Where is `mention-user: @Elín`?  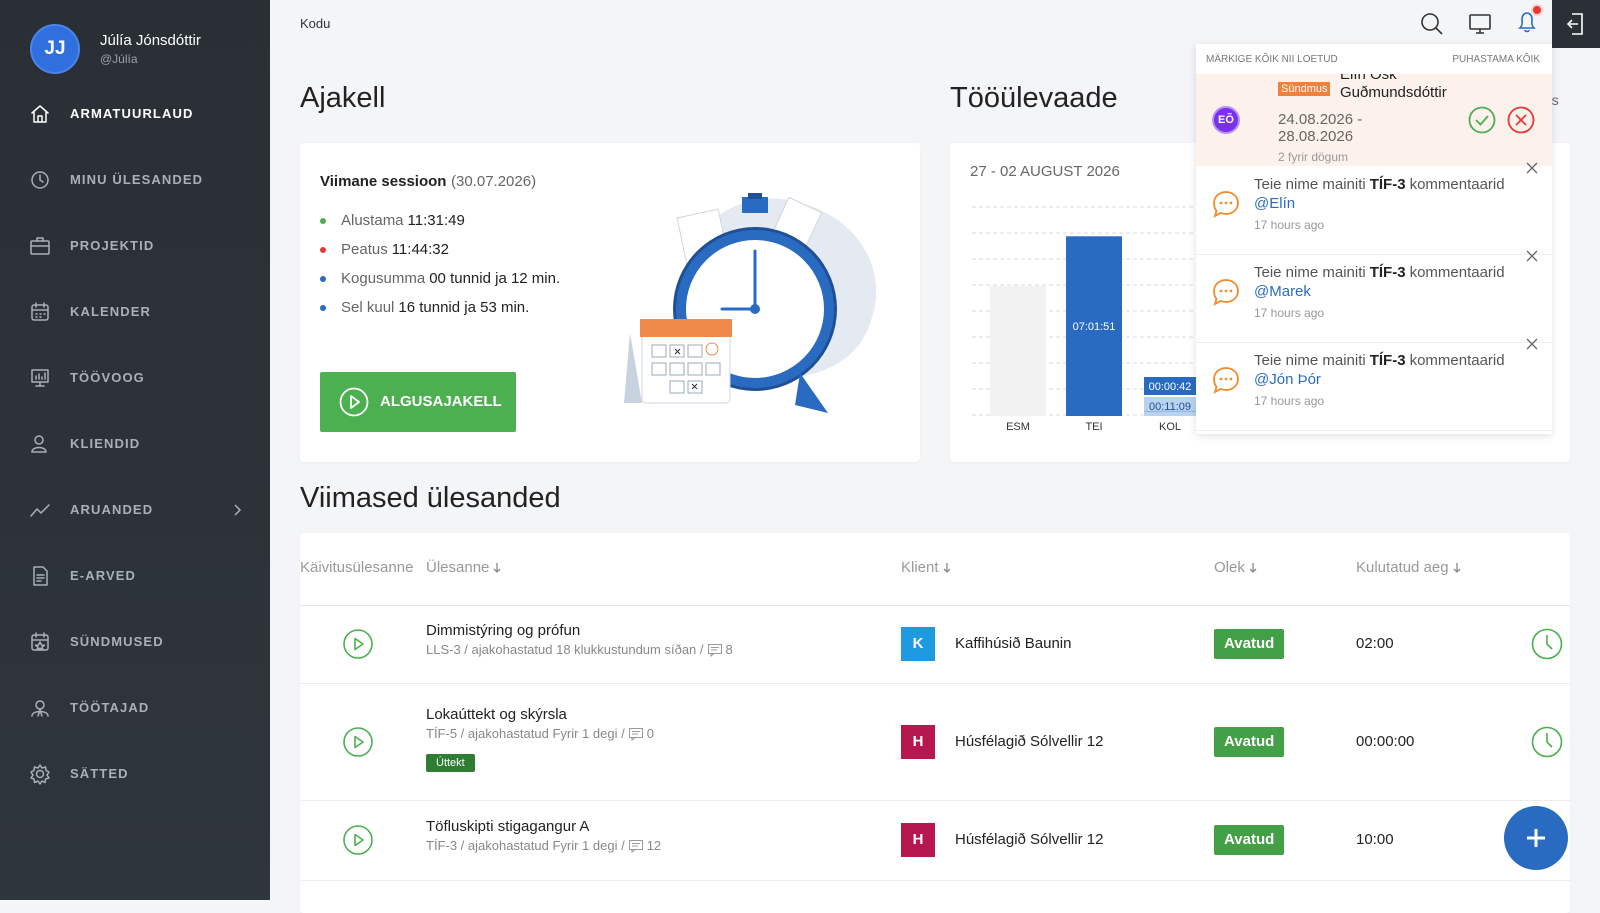 mention-user: @Elín is located at coordinates (1274, 203).